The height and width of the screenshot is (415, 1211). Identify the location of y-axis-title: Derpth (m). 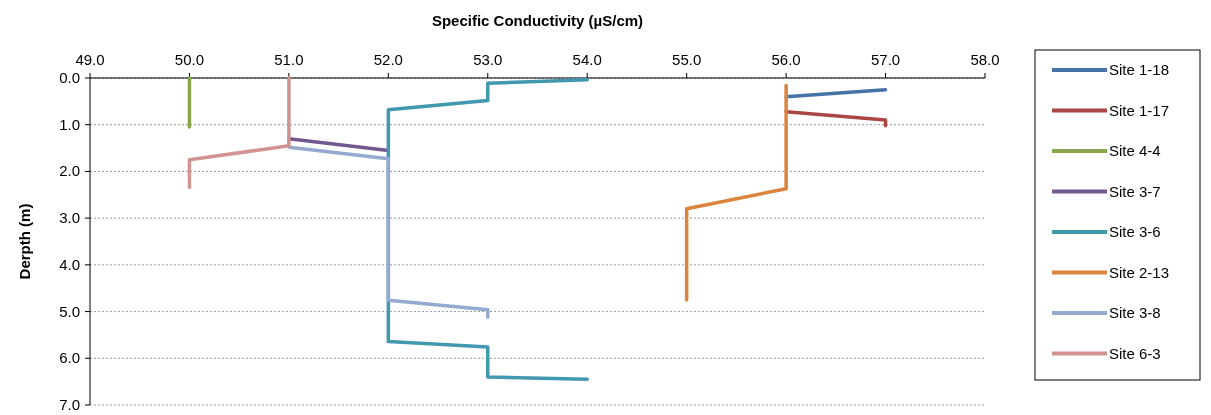
(24, 241).